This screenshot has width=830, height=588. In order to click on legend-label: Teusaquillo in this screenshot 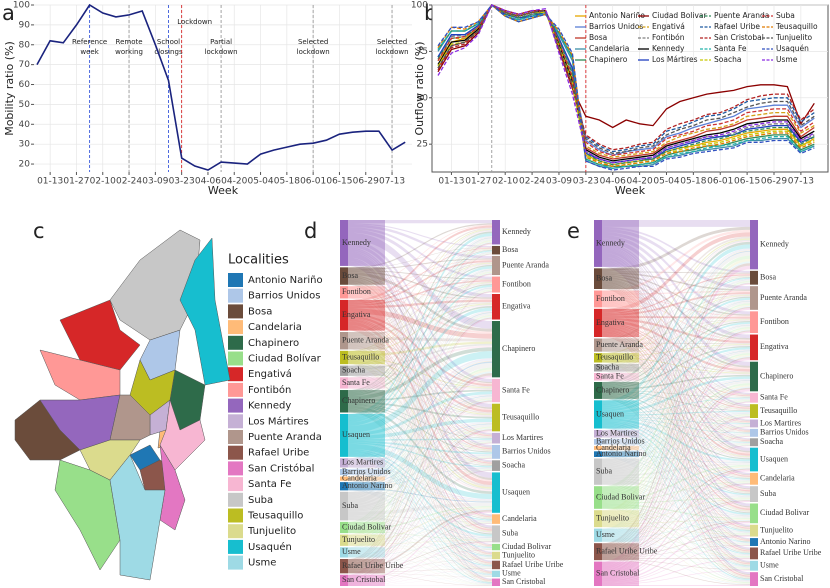, I will do `click(275, 516)`.